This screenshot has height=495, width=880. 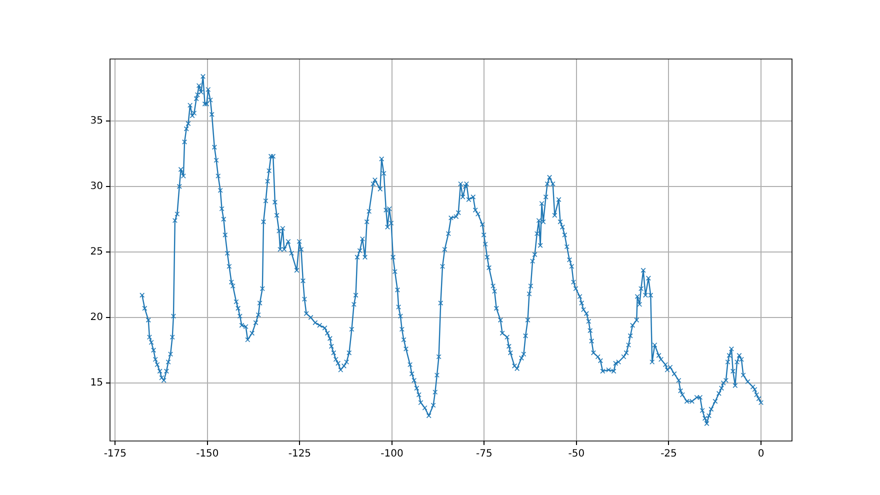 I want to click on x-tick-label: -50, so click(x=576, y=454).